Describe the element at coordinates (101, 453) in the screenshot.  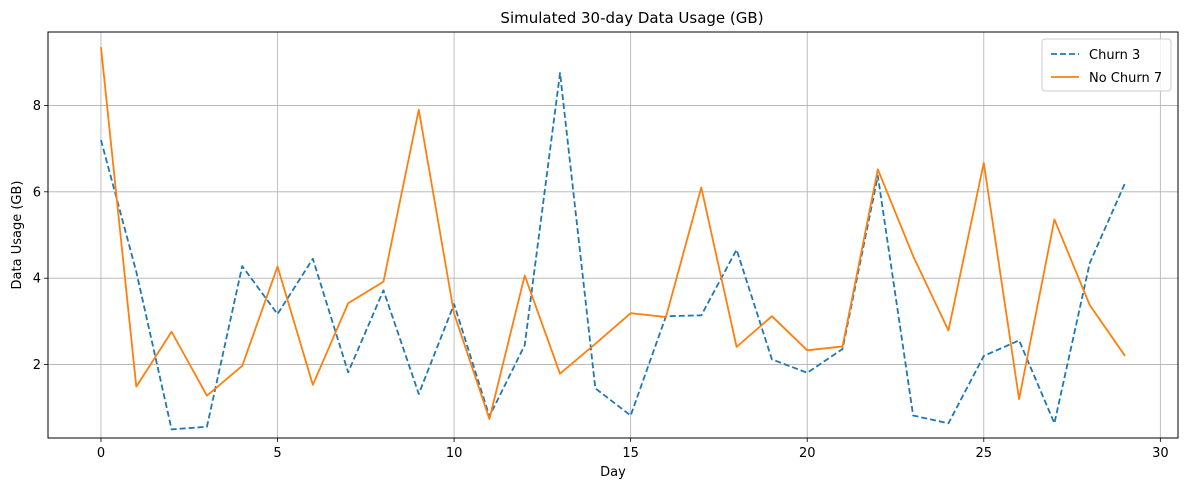
I see `x-tick-label: 0` at that location.